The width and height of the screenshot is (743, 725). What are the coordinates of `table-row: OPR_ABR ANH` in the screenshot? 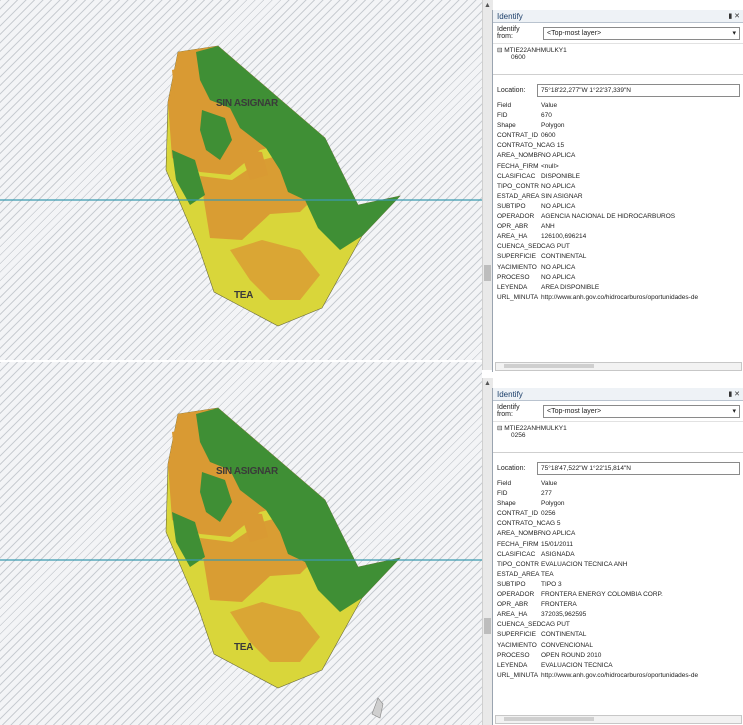 It's located at (618, 227).